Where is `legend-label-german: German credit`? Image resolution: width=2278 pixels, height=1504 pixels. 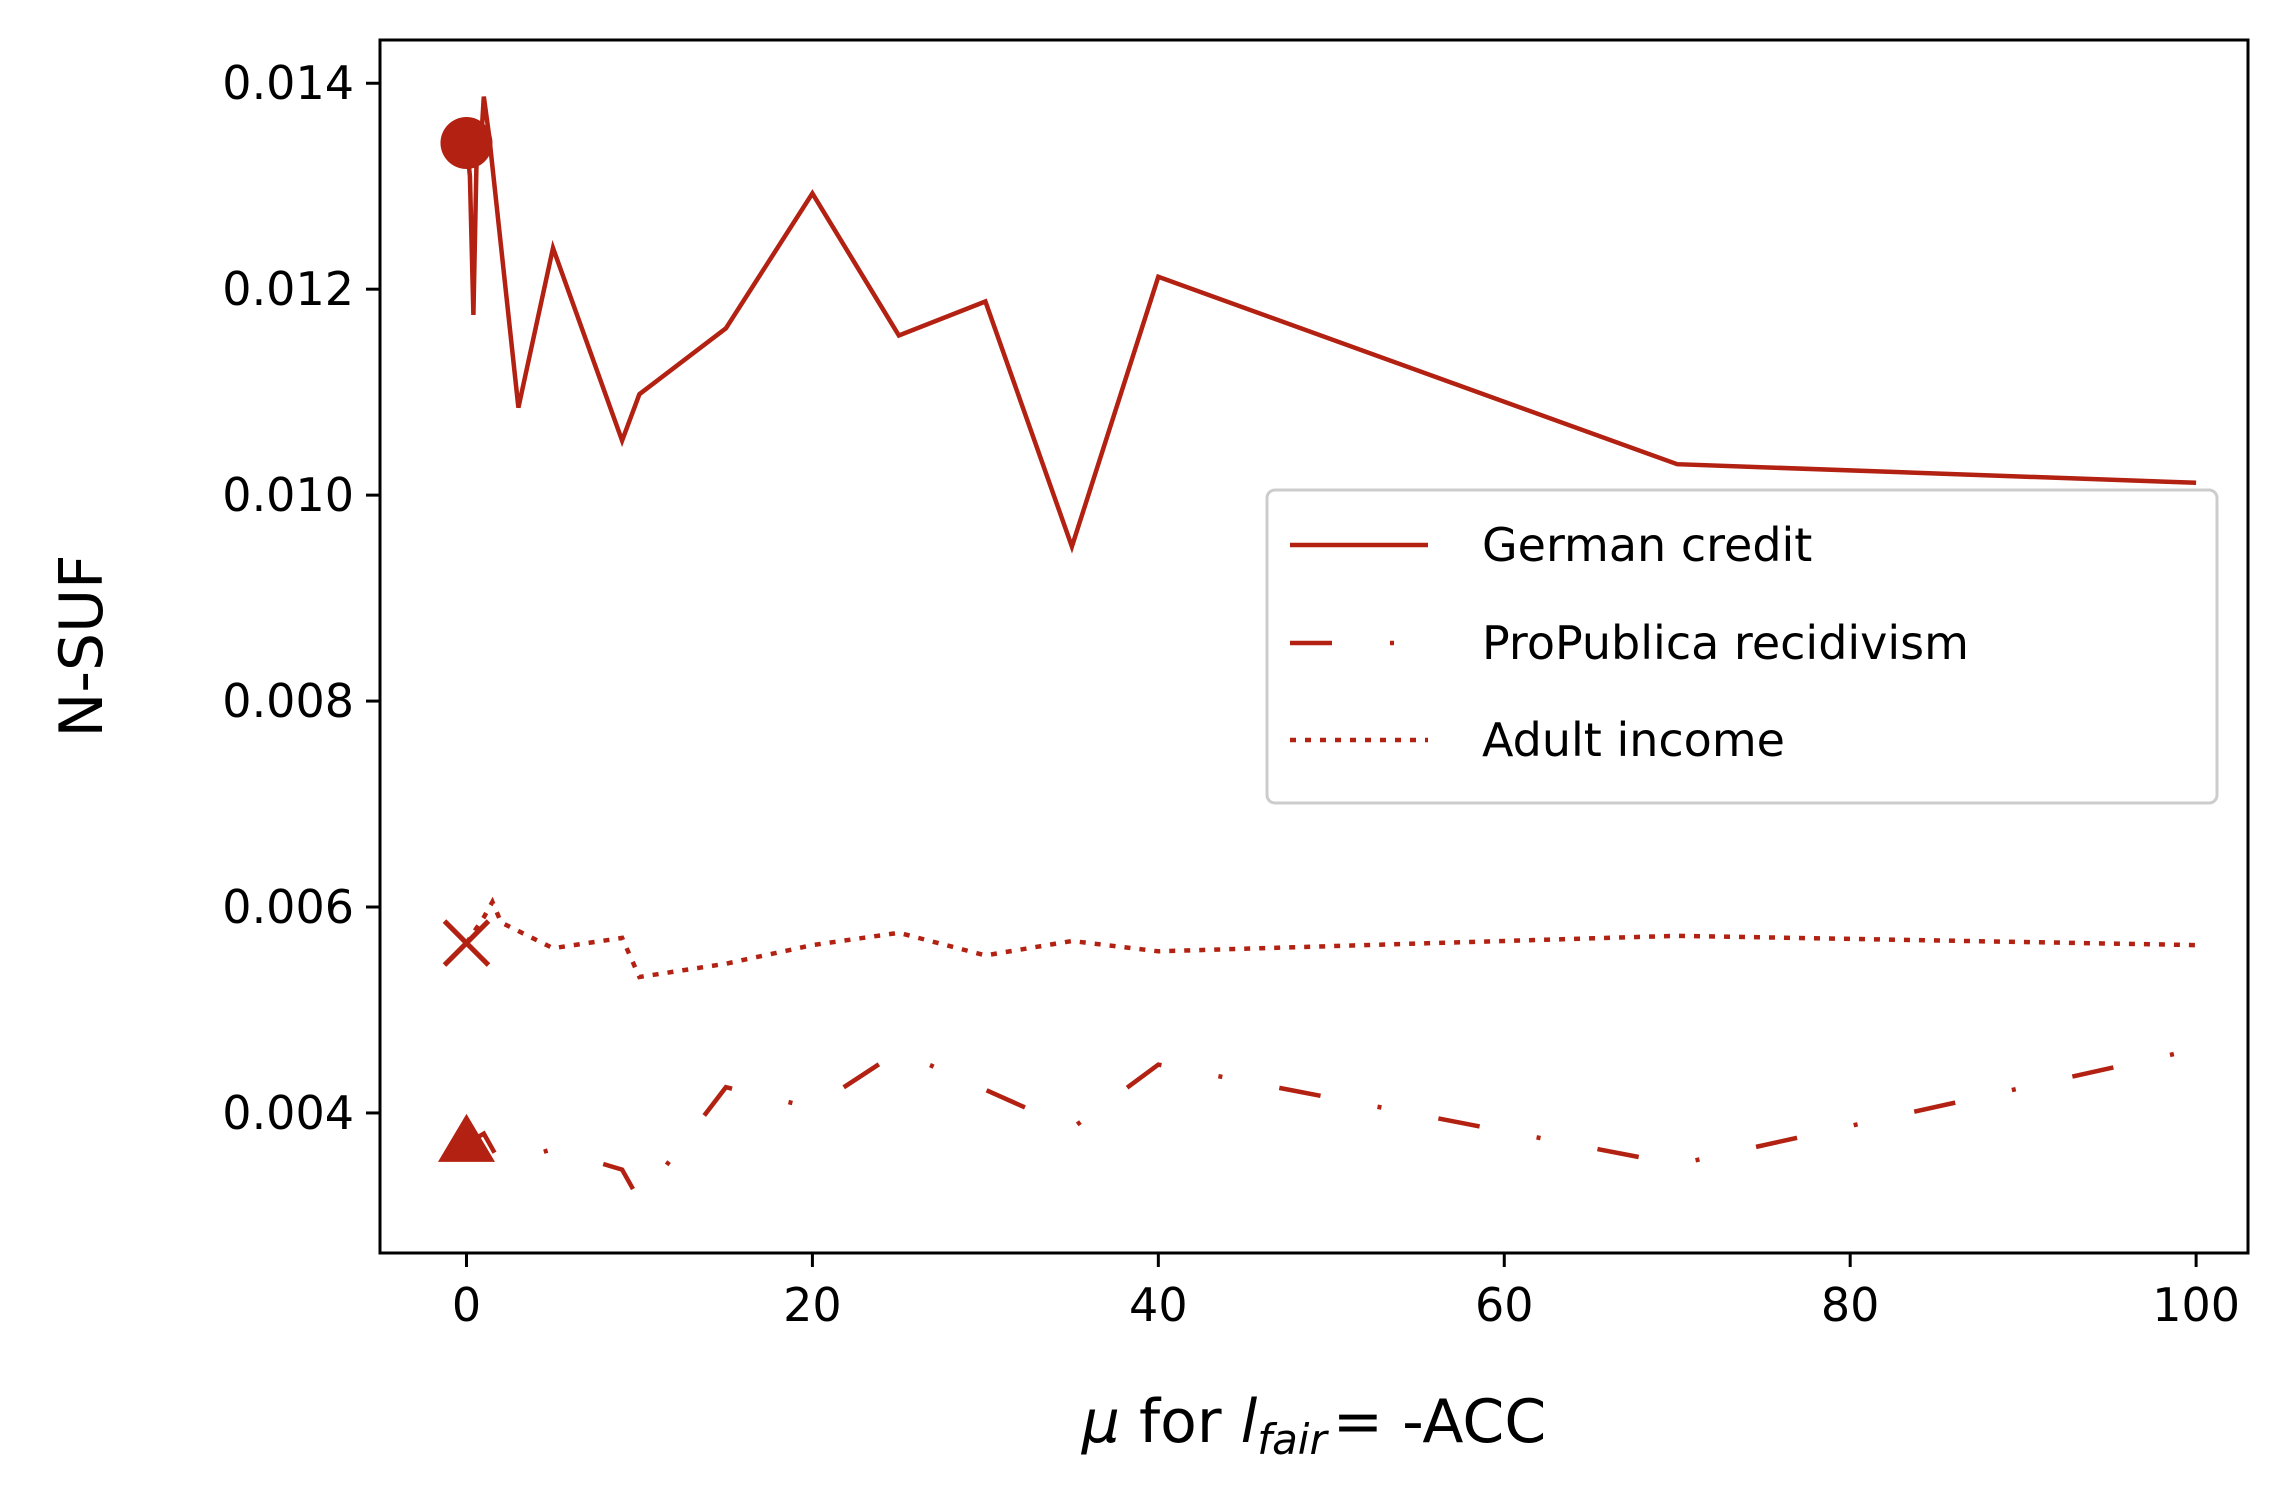
legend-label-german: German credit is located at coordinates (1647, 545).